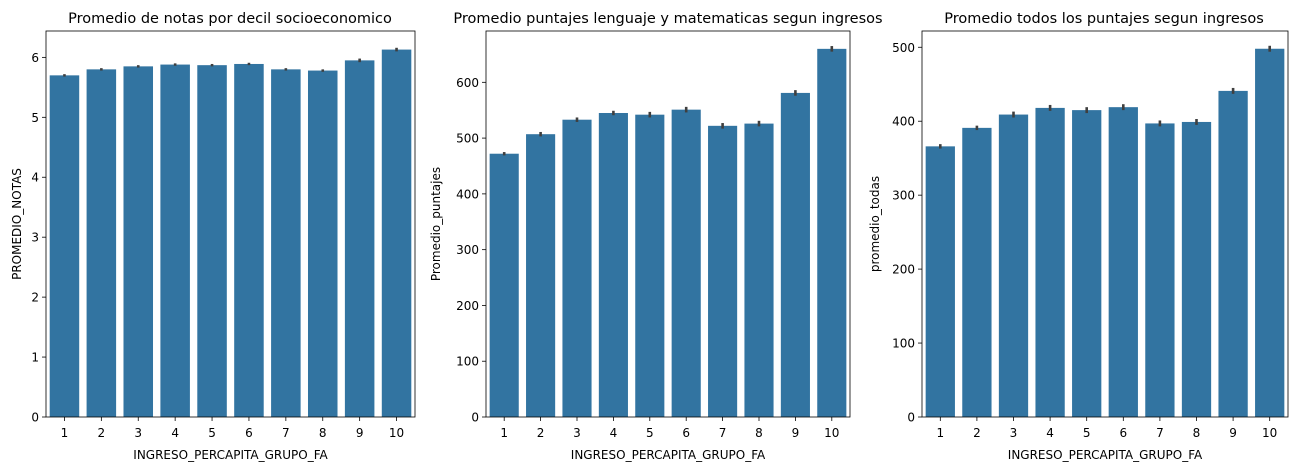  Describe the element at coordinates (17, 224) in the screenshot. I see `y-axis-label: PROMEDIO_NOTAS` at that location.